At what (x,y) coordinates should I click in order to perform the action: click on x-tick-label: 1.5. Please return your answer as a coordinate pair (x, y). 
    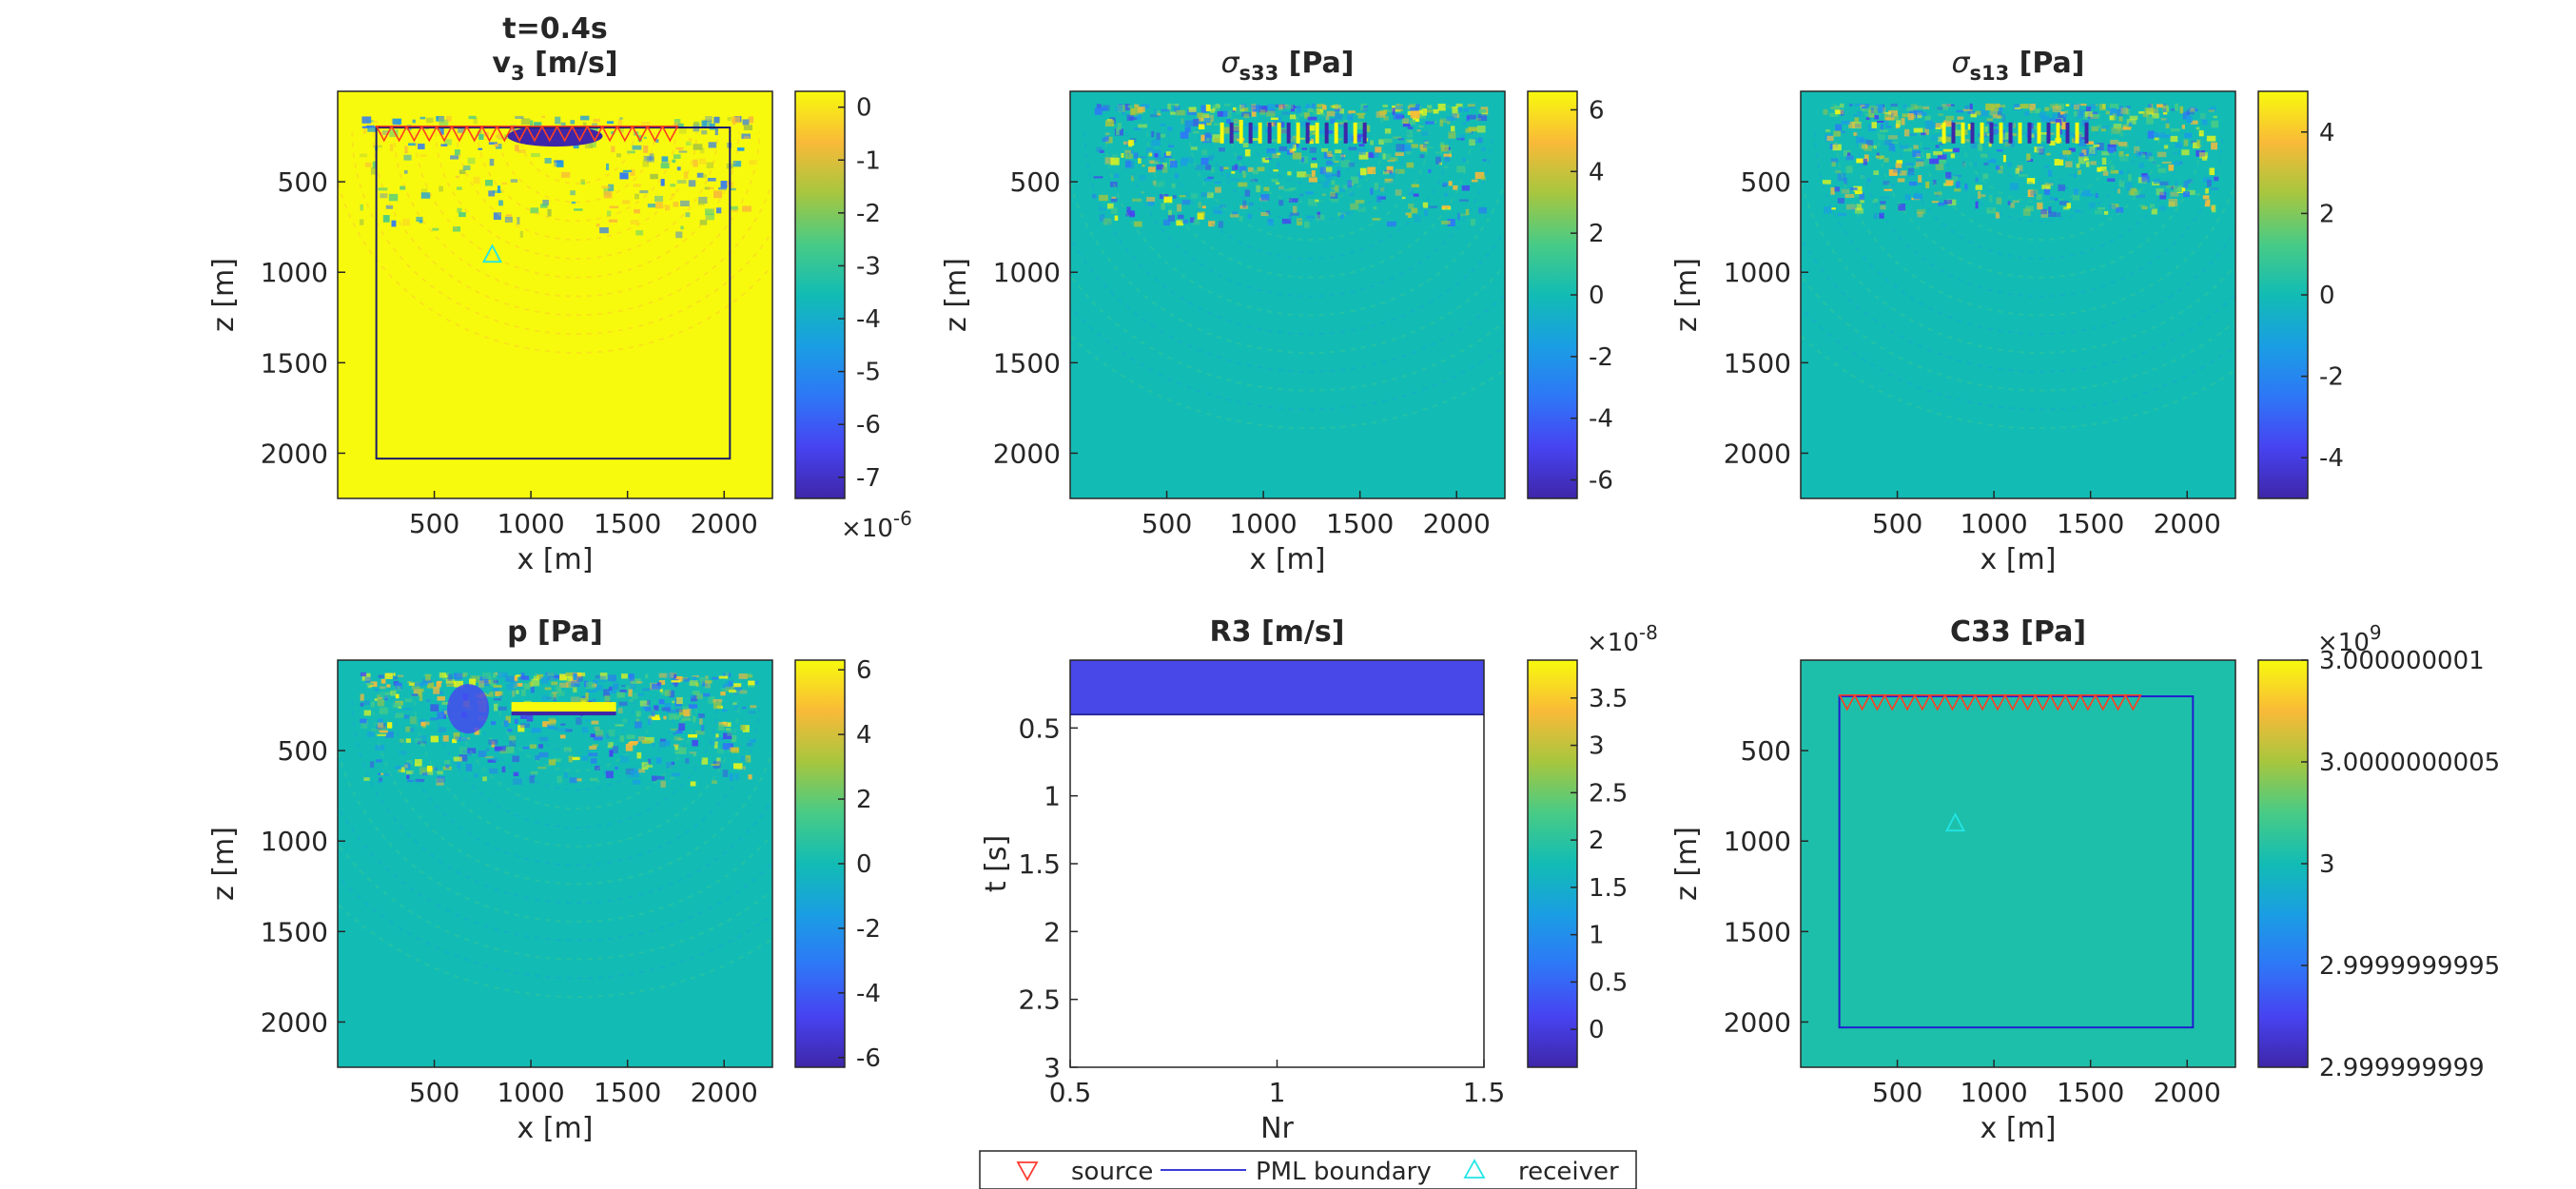
    Looking at the image, I should click on (1485, 1092).